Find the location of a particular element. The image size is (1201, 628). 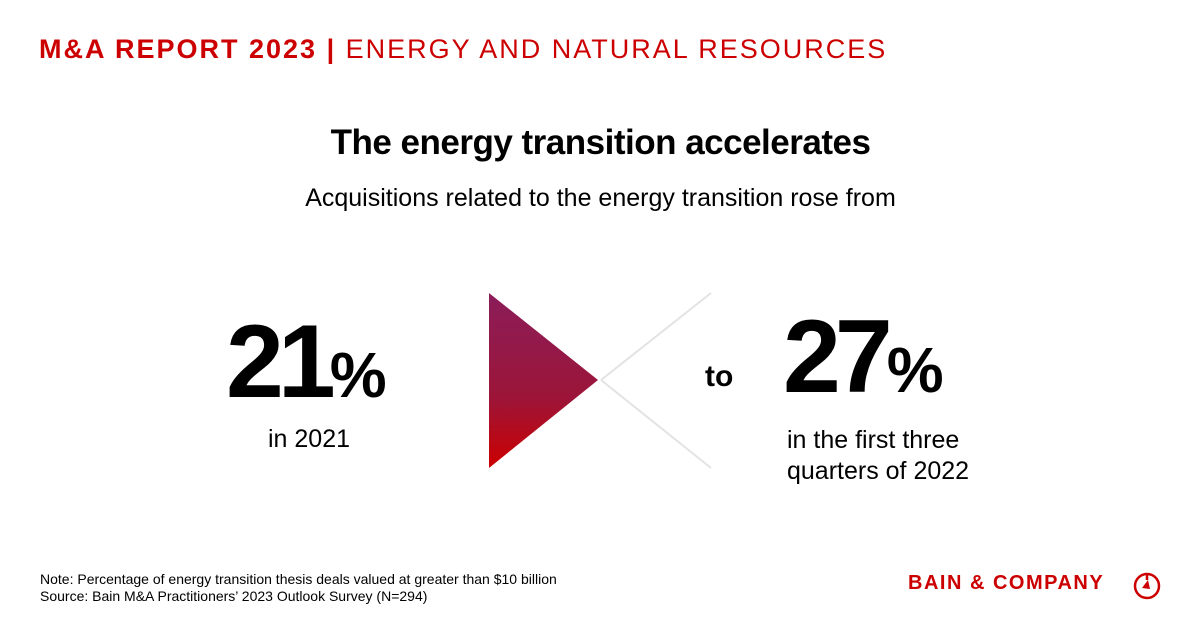

brand-name: BAIN & COMPANY is located at coordinates (1006, 583).